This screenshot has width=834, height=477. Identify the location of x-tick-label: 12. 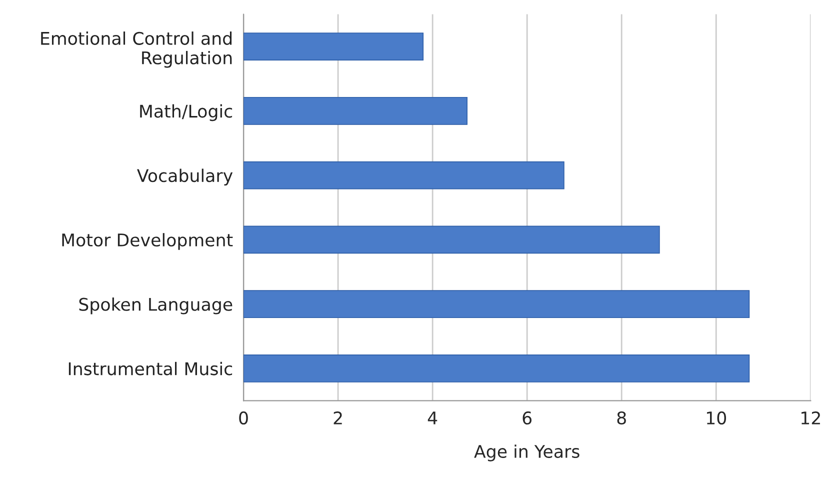
(811, 417).